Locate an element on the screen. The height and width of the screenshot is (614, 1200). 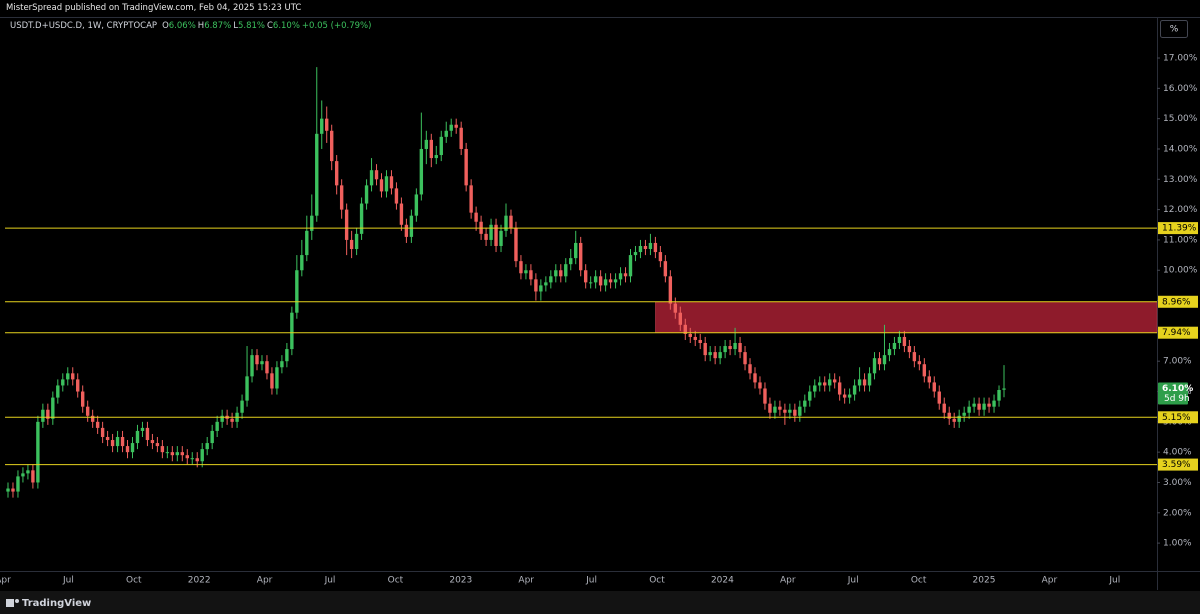
ohlc-value: 5.81% is located at coordinates (251, 26).